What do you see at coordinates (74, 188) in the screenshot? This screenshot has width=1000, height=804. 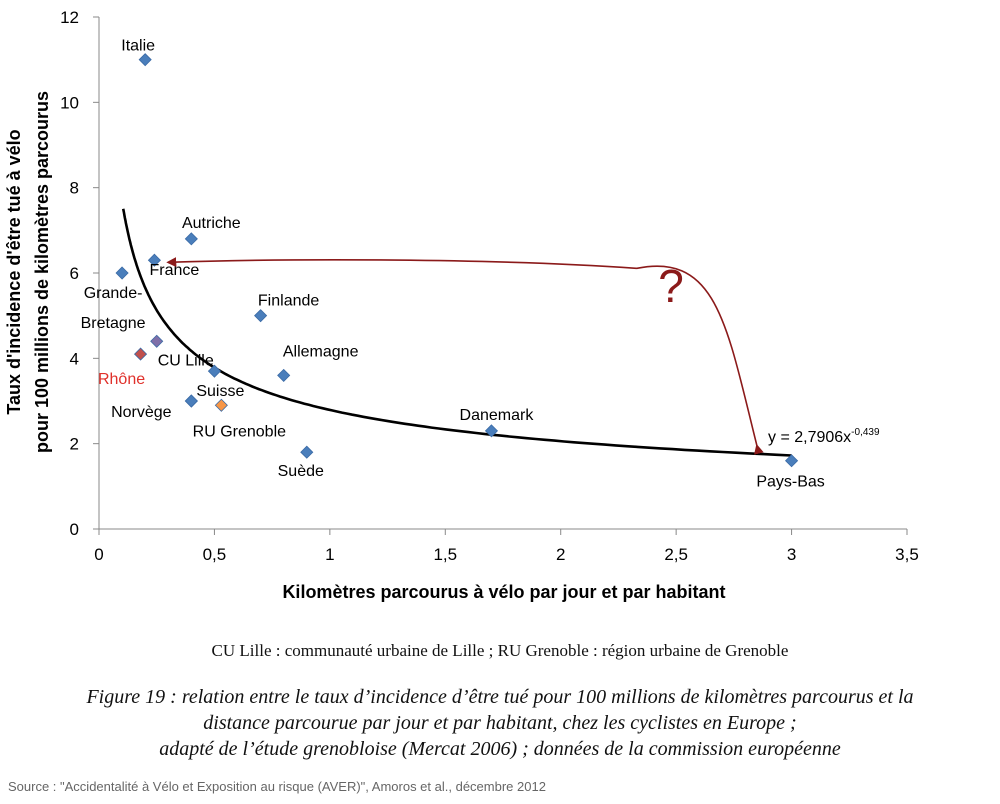 I see `y-tick-label: 8` at bounding box center [74, 188].